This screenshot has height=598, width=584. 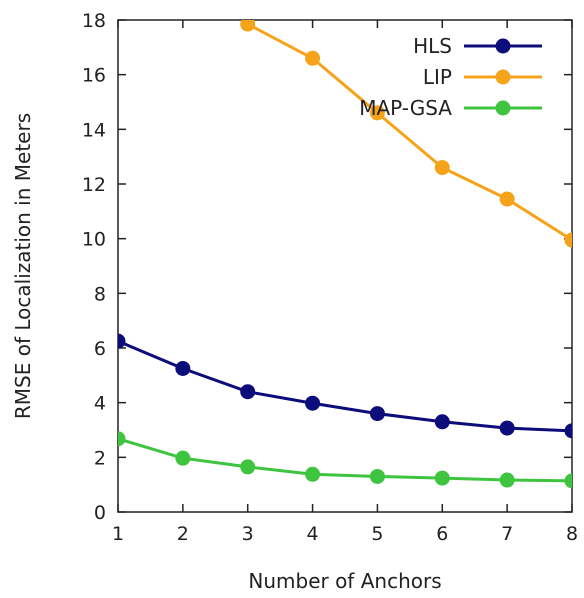 What do you see at coordinates (94, 240) in the screenshot?
I see `y-tick-label: 10` at bounding box center [94, 240].